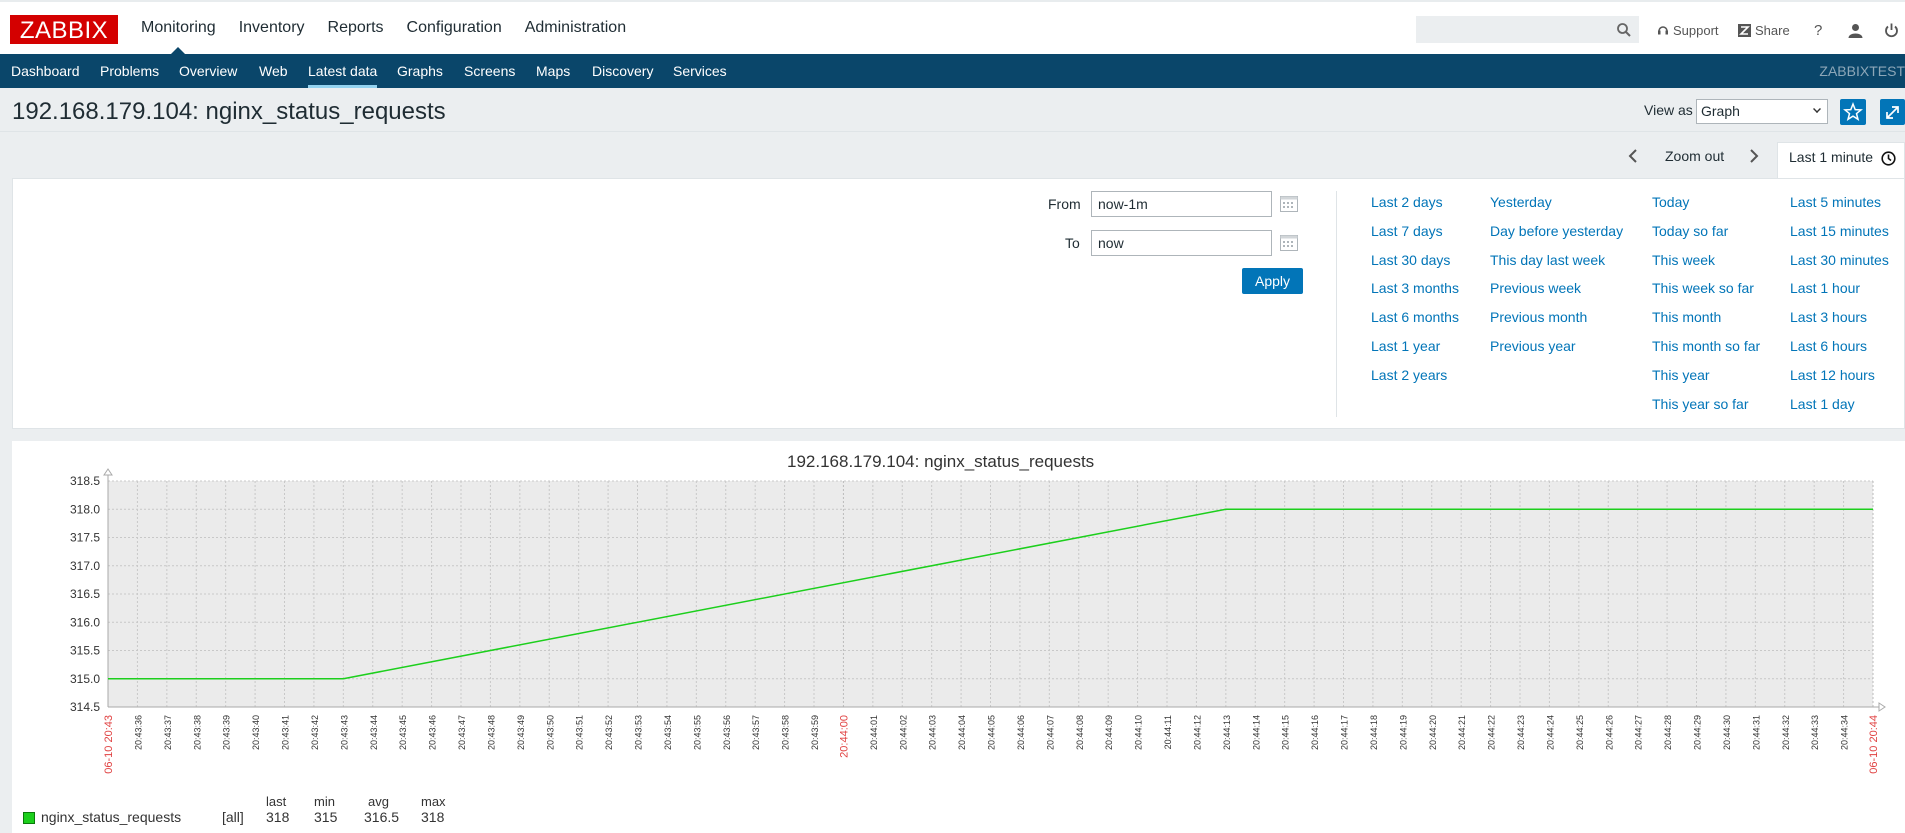 This screenshot has width=1905, height=833. Describe the element at coordinates (1609, 732) in the screenshot. I see `x-tick-label: 20:44:26` at that location.